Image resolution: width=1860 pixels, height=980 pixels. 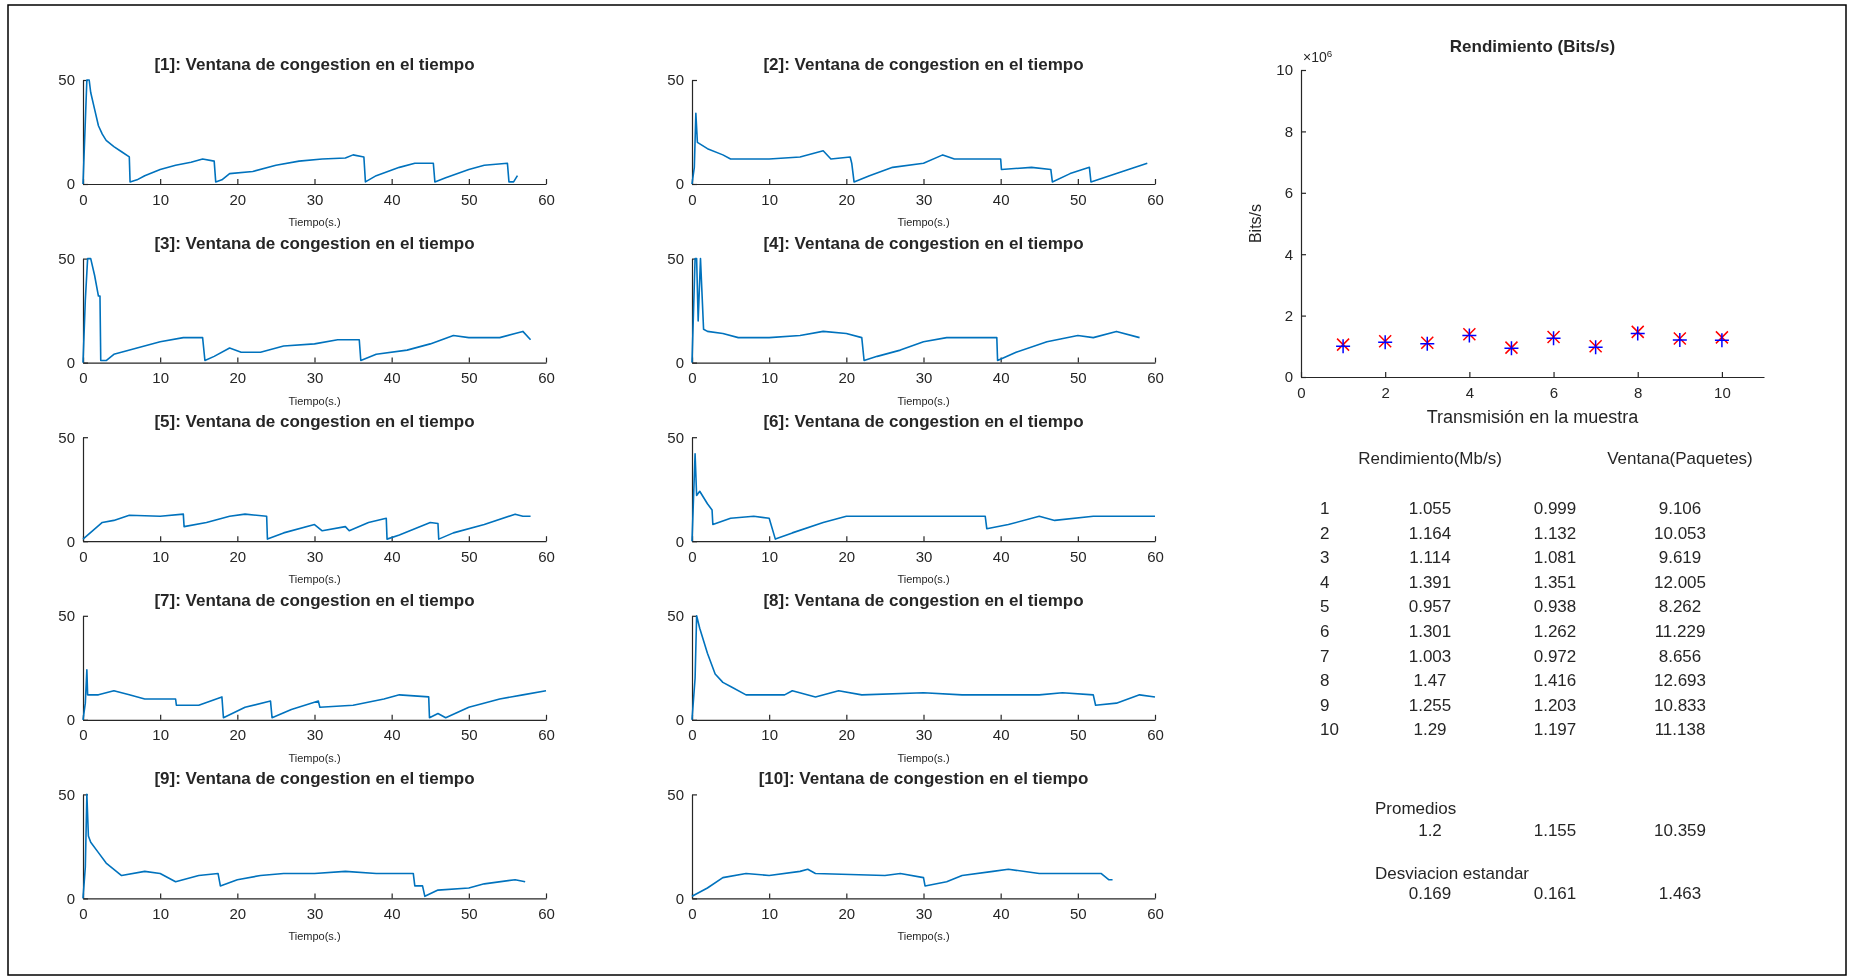 I want to click on data-label: 1.203, so click(x=1555, y=705).